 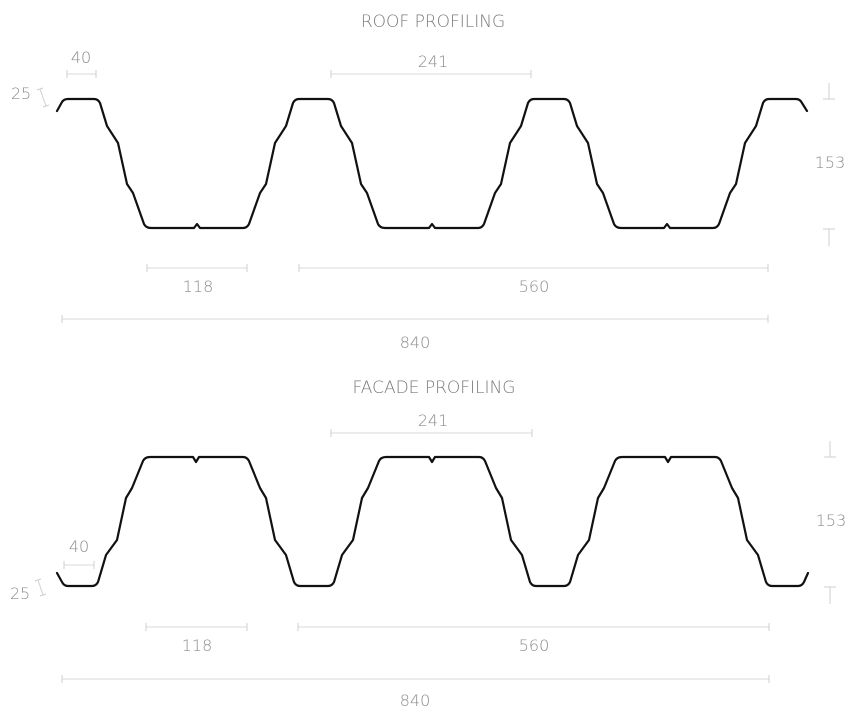 I want to click on facade-pitch-dim-label: 241, so click(x=433, y=420).